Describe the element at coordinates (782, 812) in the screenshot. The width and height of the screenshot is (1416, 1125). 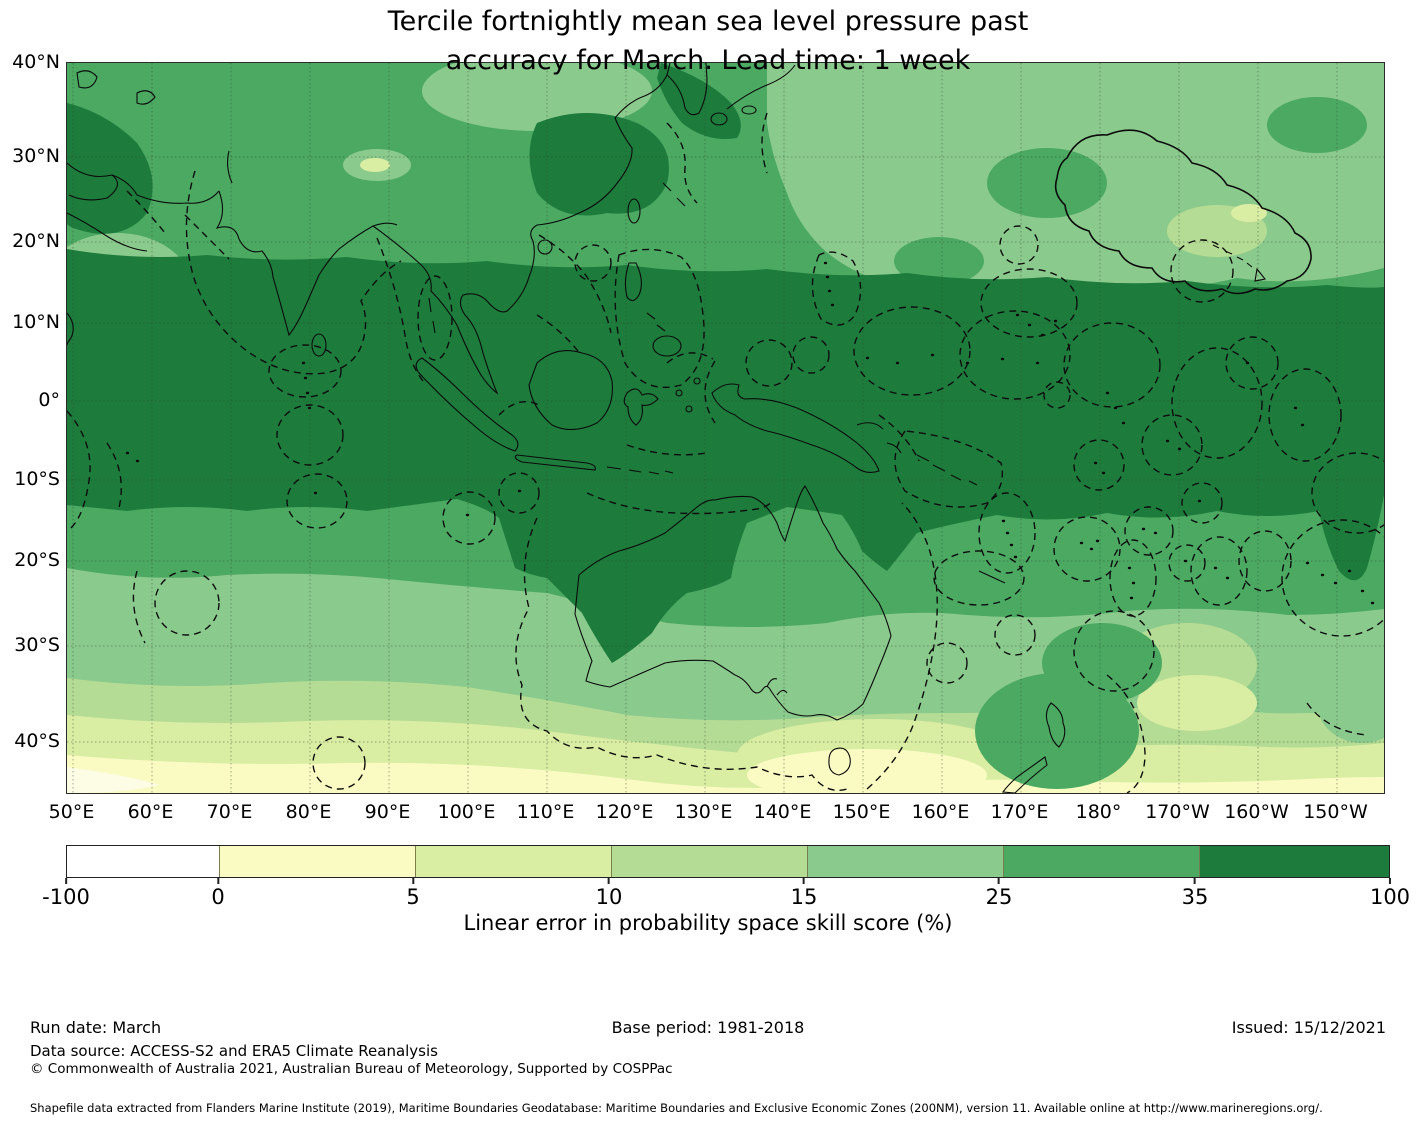
I see `x-tick: 140°E` at that location.